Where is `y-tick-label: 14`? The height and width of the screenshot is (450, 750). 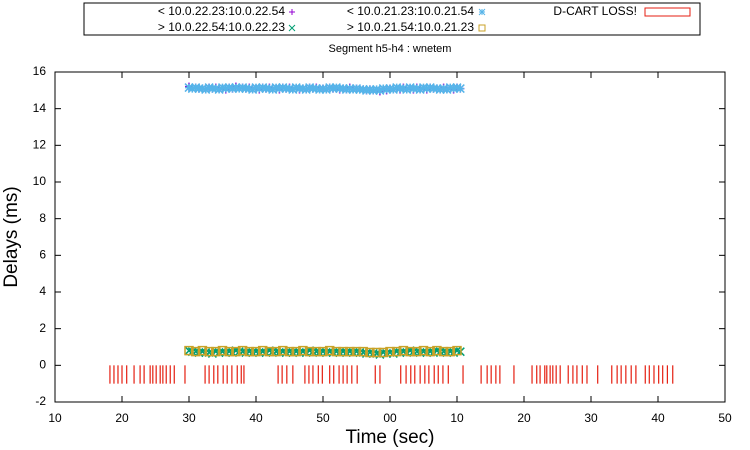
y-tick-label: 14 is located at coordinates (40, 108).